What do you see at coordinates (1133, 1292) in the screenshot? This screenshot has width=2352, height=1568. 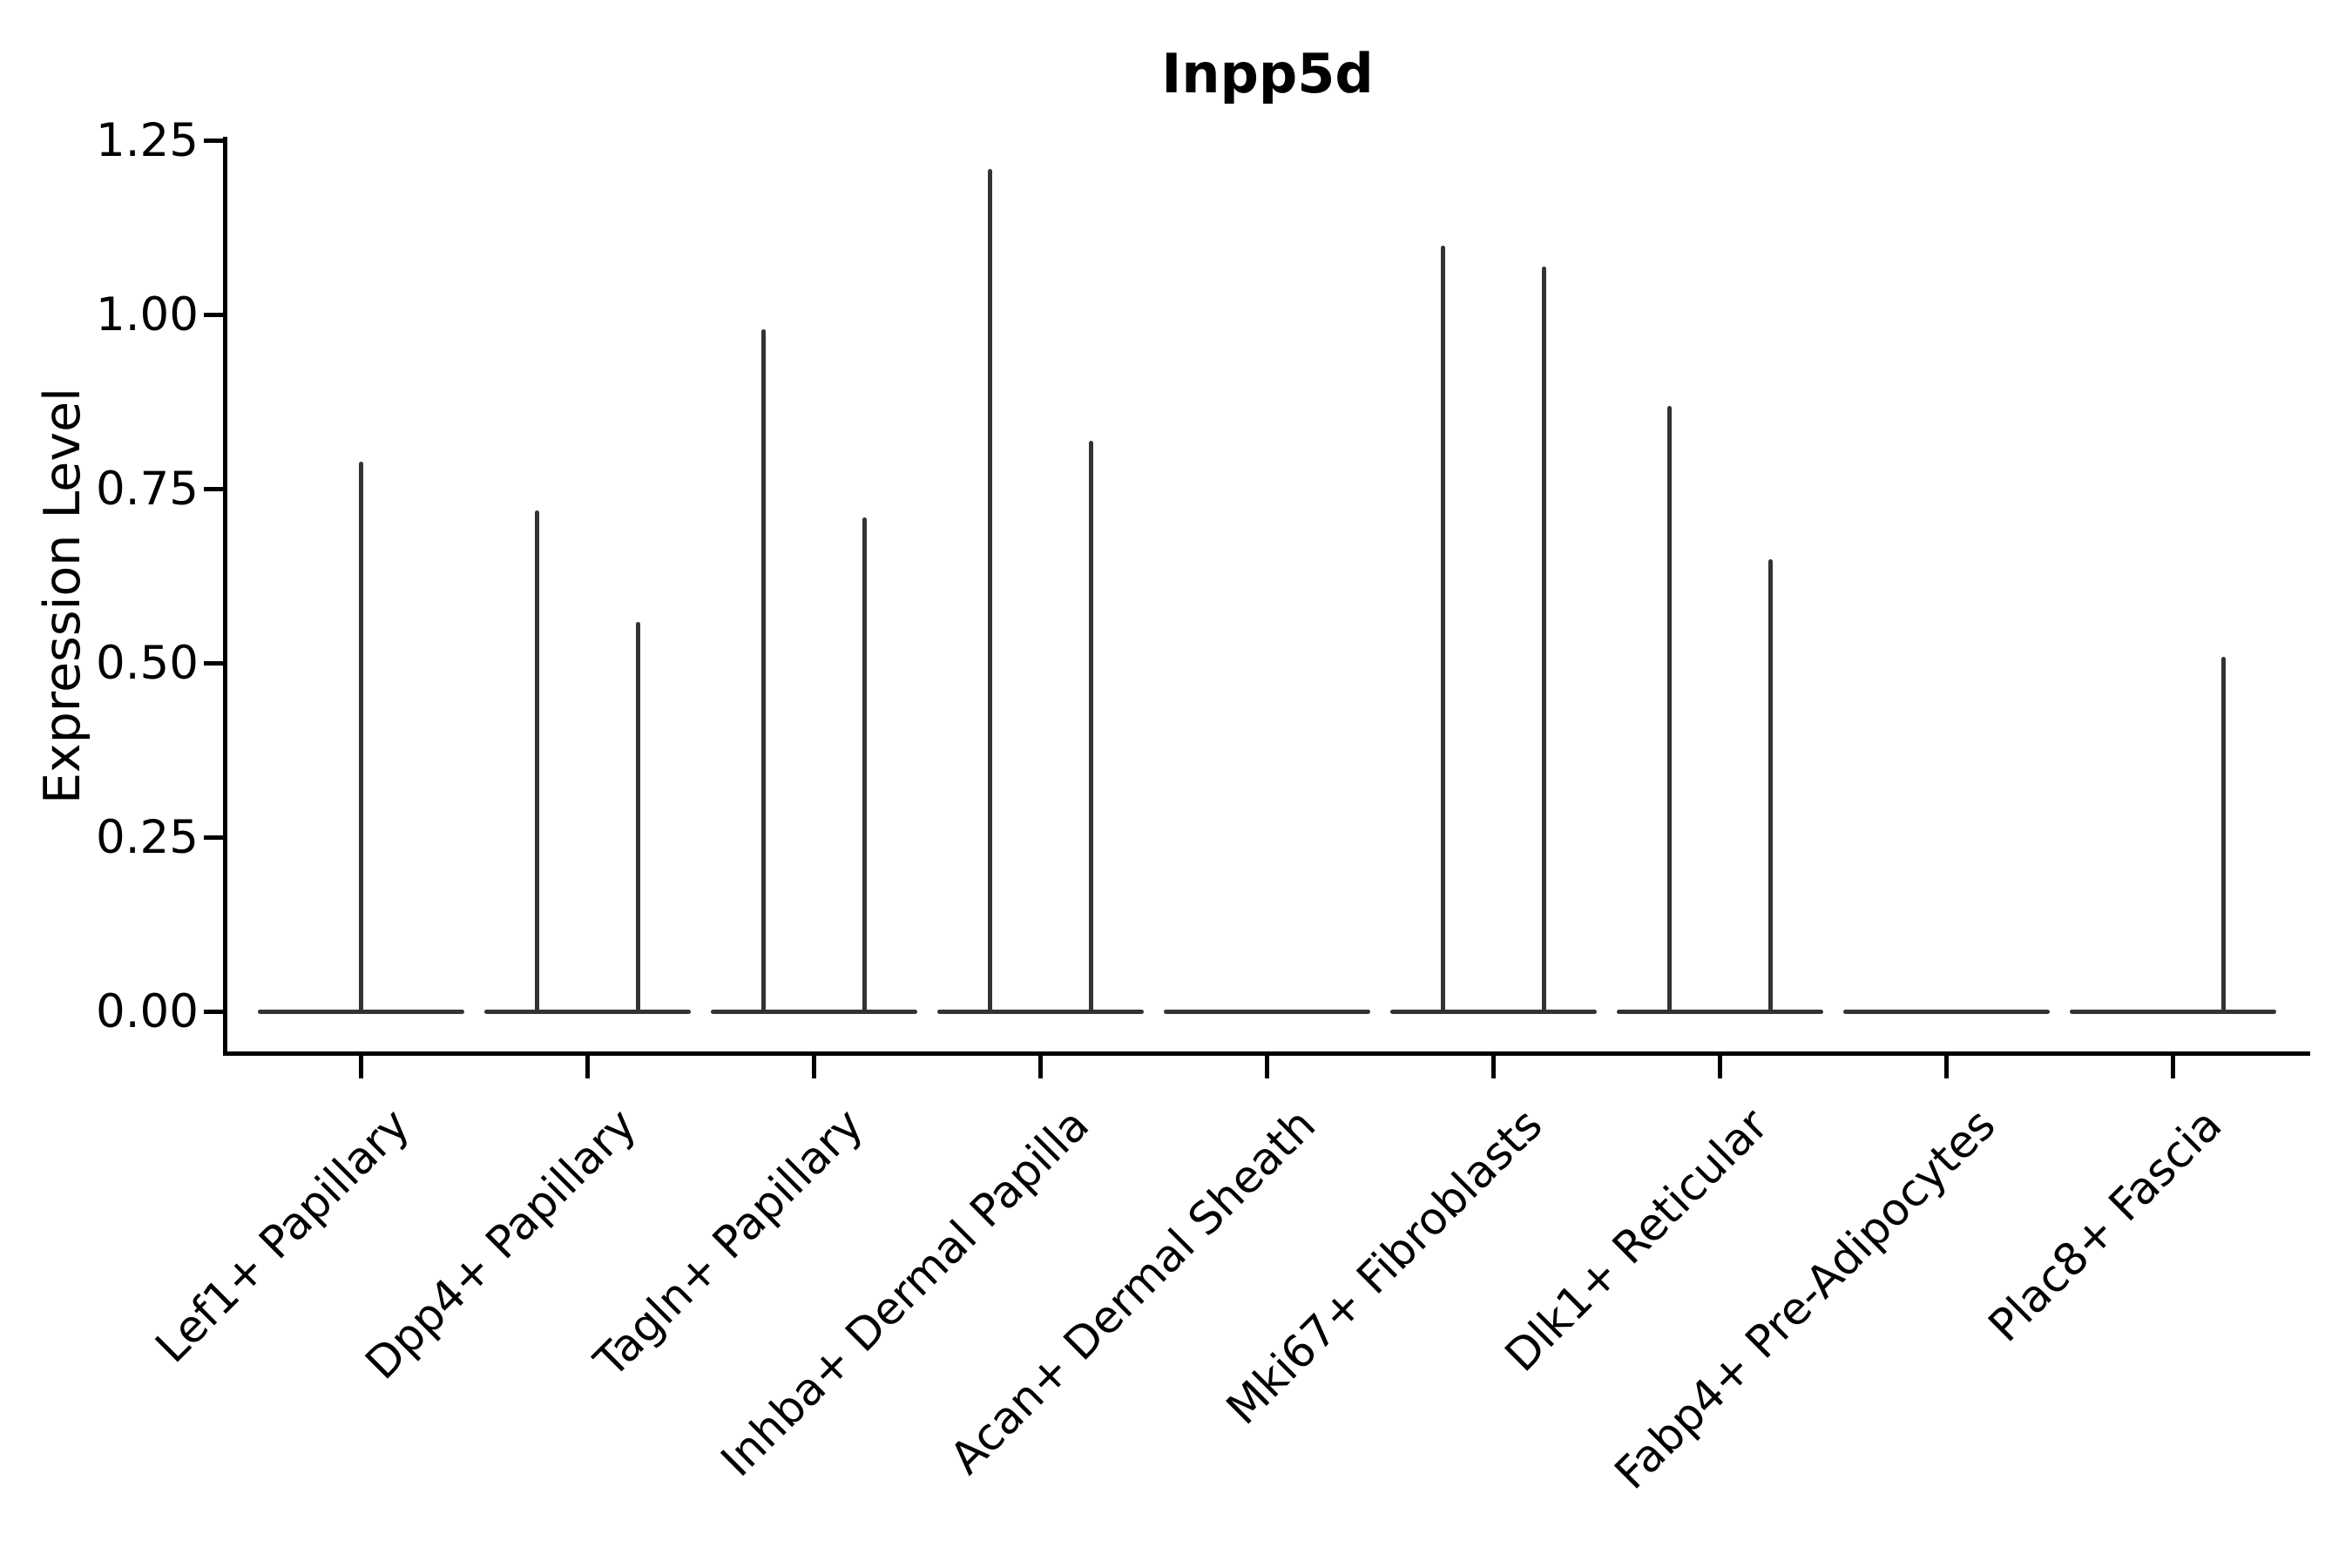 I see `x-tick-label: Acan+ Dermal Sheath` at bounding box center [1133, 1292].